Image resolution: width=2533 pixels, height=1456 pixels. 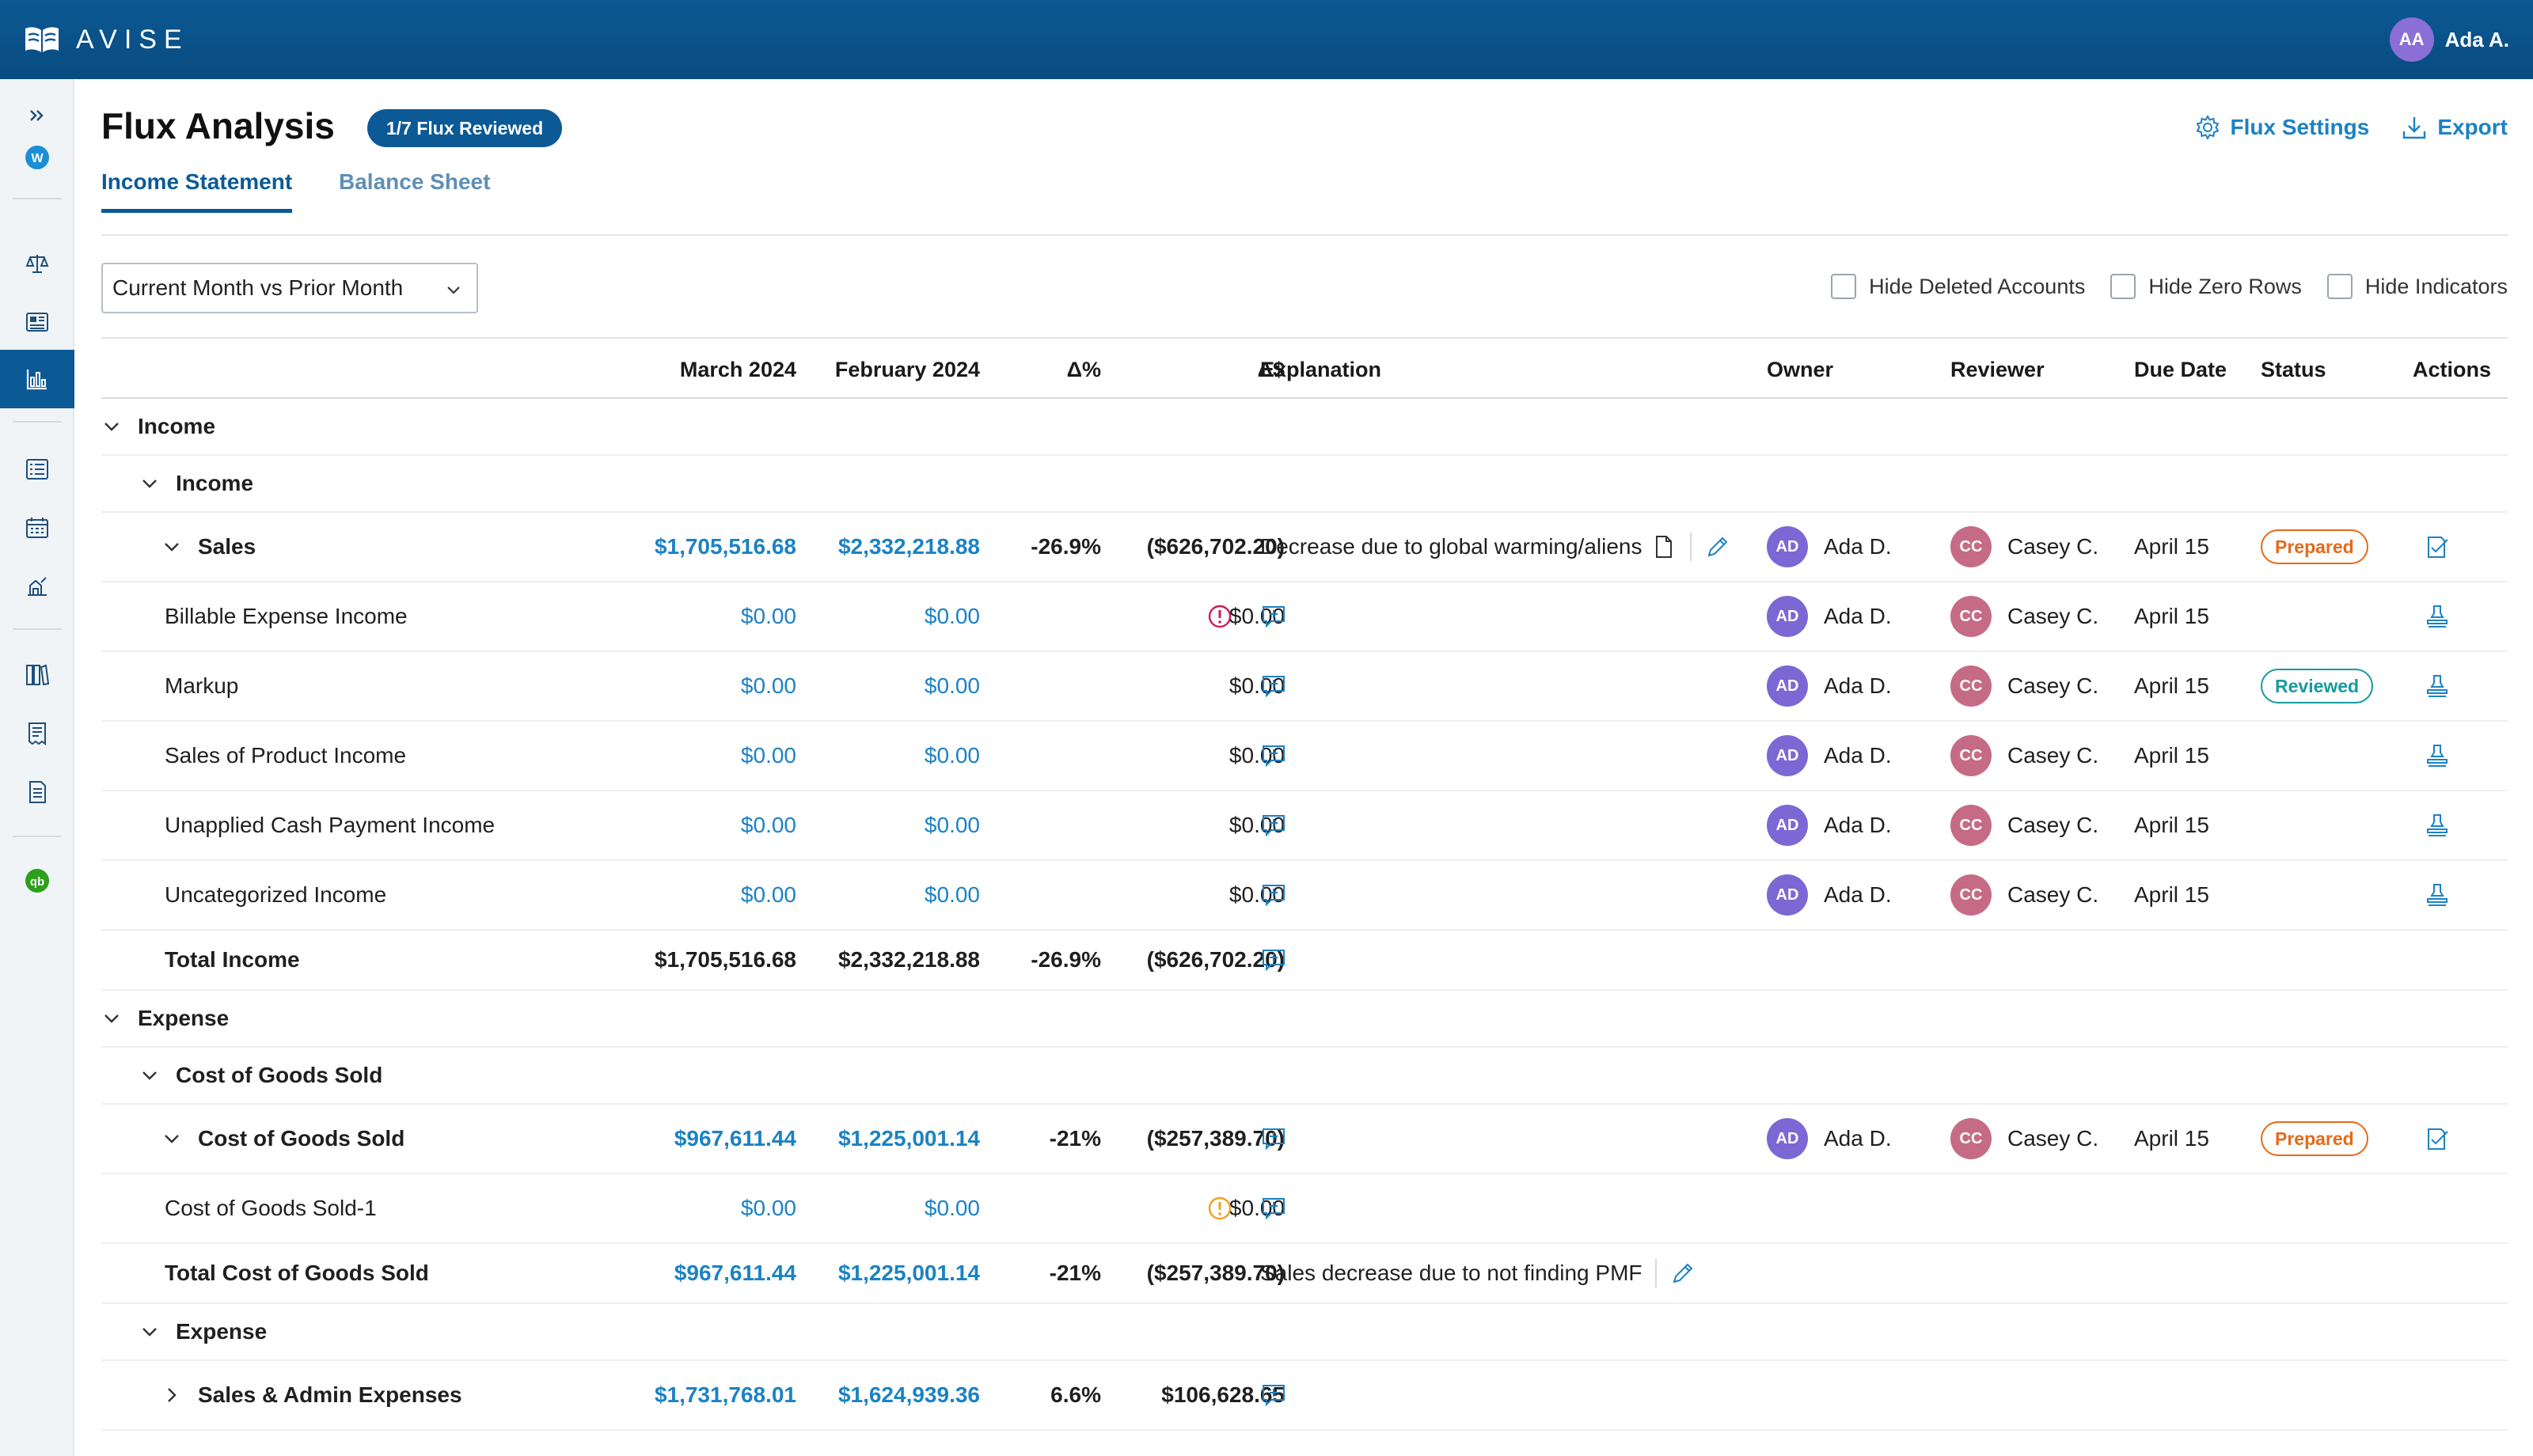 I want to click on user-menu: AA Ada A., so click(x=2449, y=39).